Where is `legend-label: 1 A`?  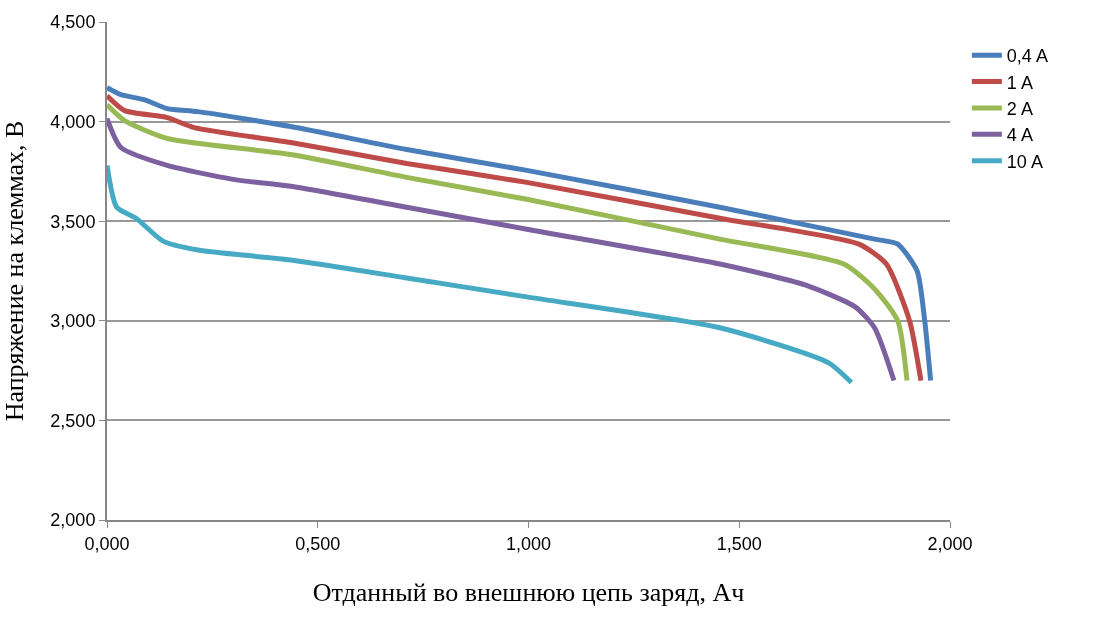
legend-label: 1 A is located at coordinates (1019, 82).